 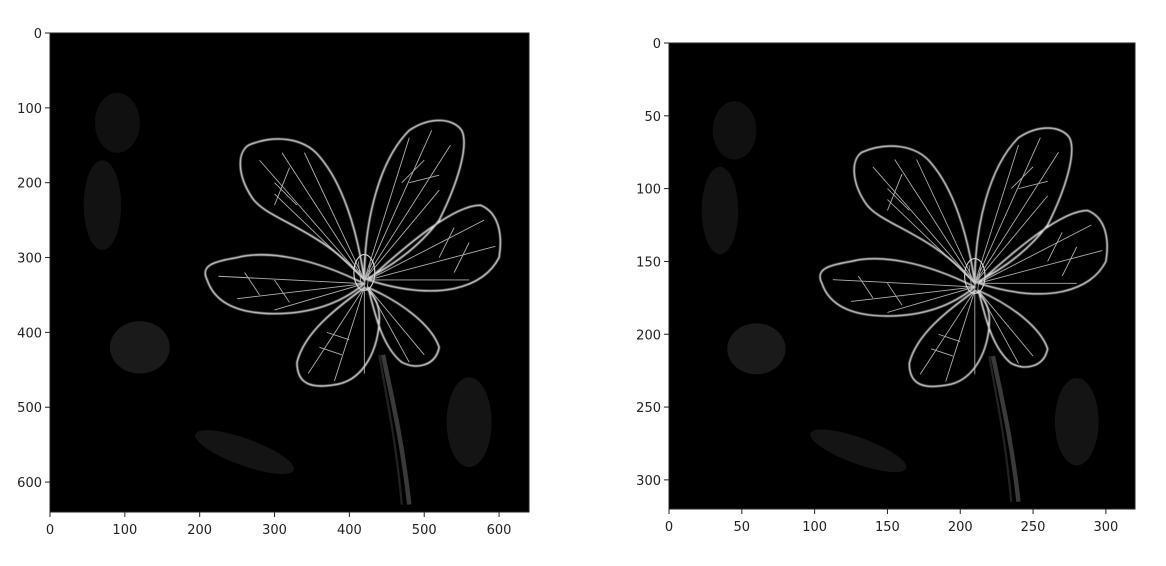 What do you see at coordinates (960, 527) in the screenshot?
I see `right-x-tick-label: 200` at bounding box center [960, 527].